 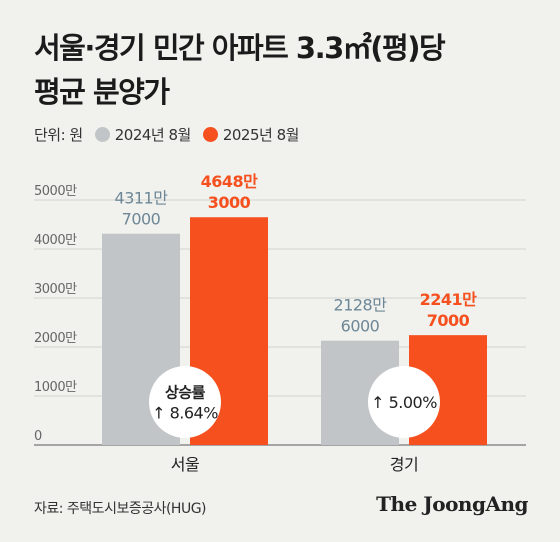 What do you see at coordinates (404, 464) in the screenshot?
I see `category-label: 경기` at bounding box center [404, 464].